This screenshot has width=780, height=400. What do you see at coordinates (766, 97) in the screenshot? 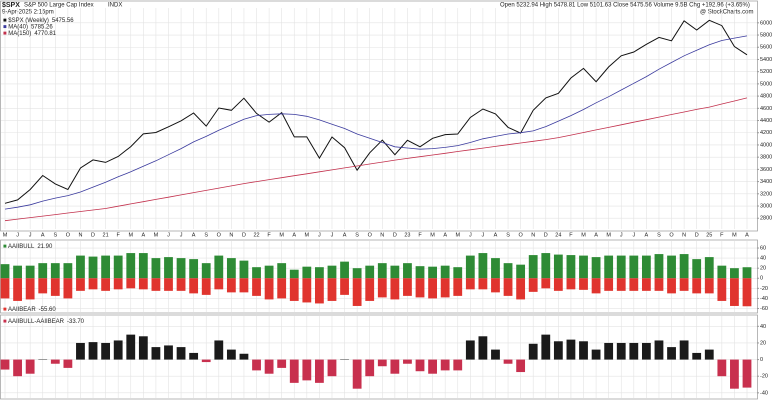
I see `y-tick-label: 4800` at bounding box center [766, 97].